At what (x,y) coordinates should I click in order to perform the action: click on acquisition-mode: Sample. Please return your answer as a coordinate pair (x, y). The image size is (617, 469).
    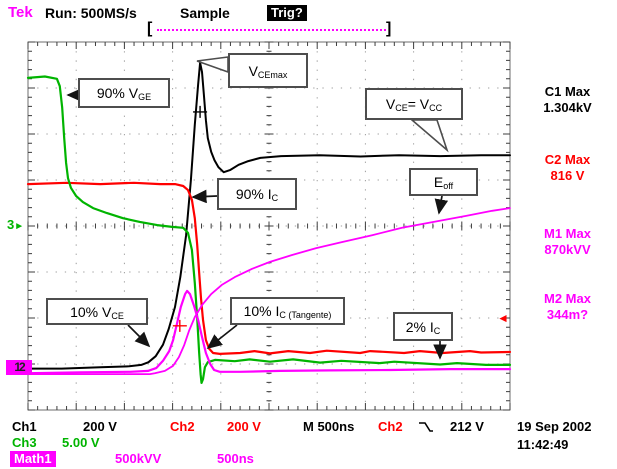
    Looking at the image, I should click on (205, 13).